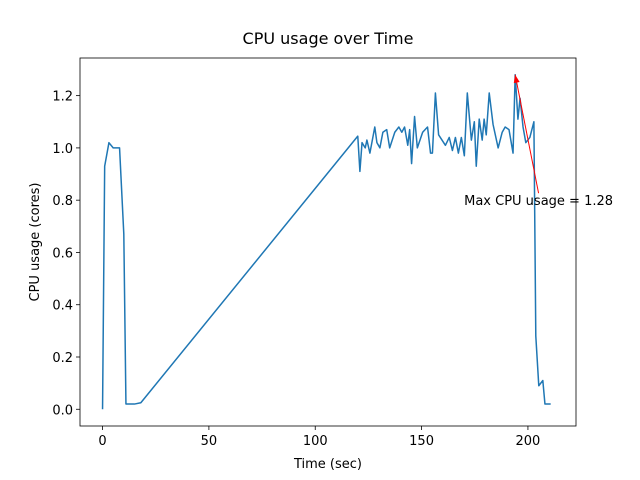 This screenshot has height=480, width=640. Describe the element at coordinates (327, 464) in the screenshot. I see `x-axis-label: Time (sec)` at that location.